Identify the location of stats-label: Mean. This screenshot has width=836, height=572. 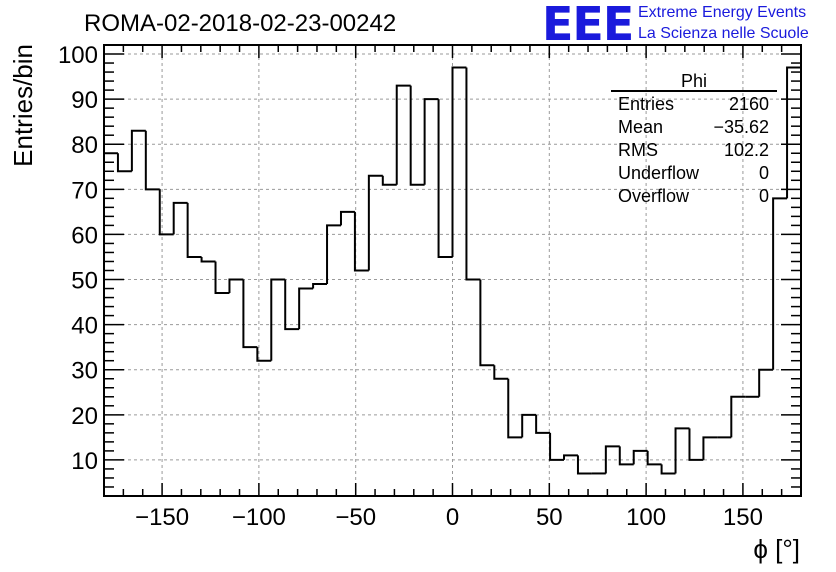
(640, 127).